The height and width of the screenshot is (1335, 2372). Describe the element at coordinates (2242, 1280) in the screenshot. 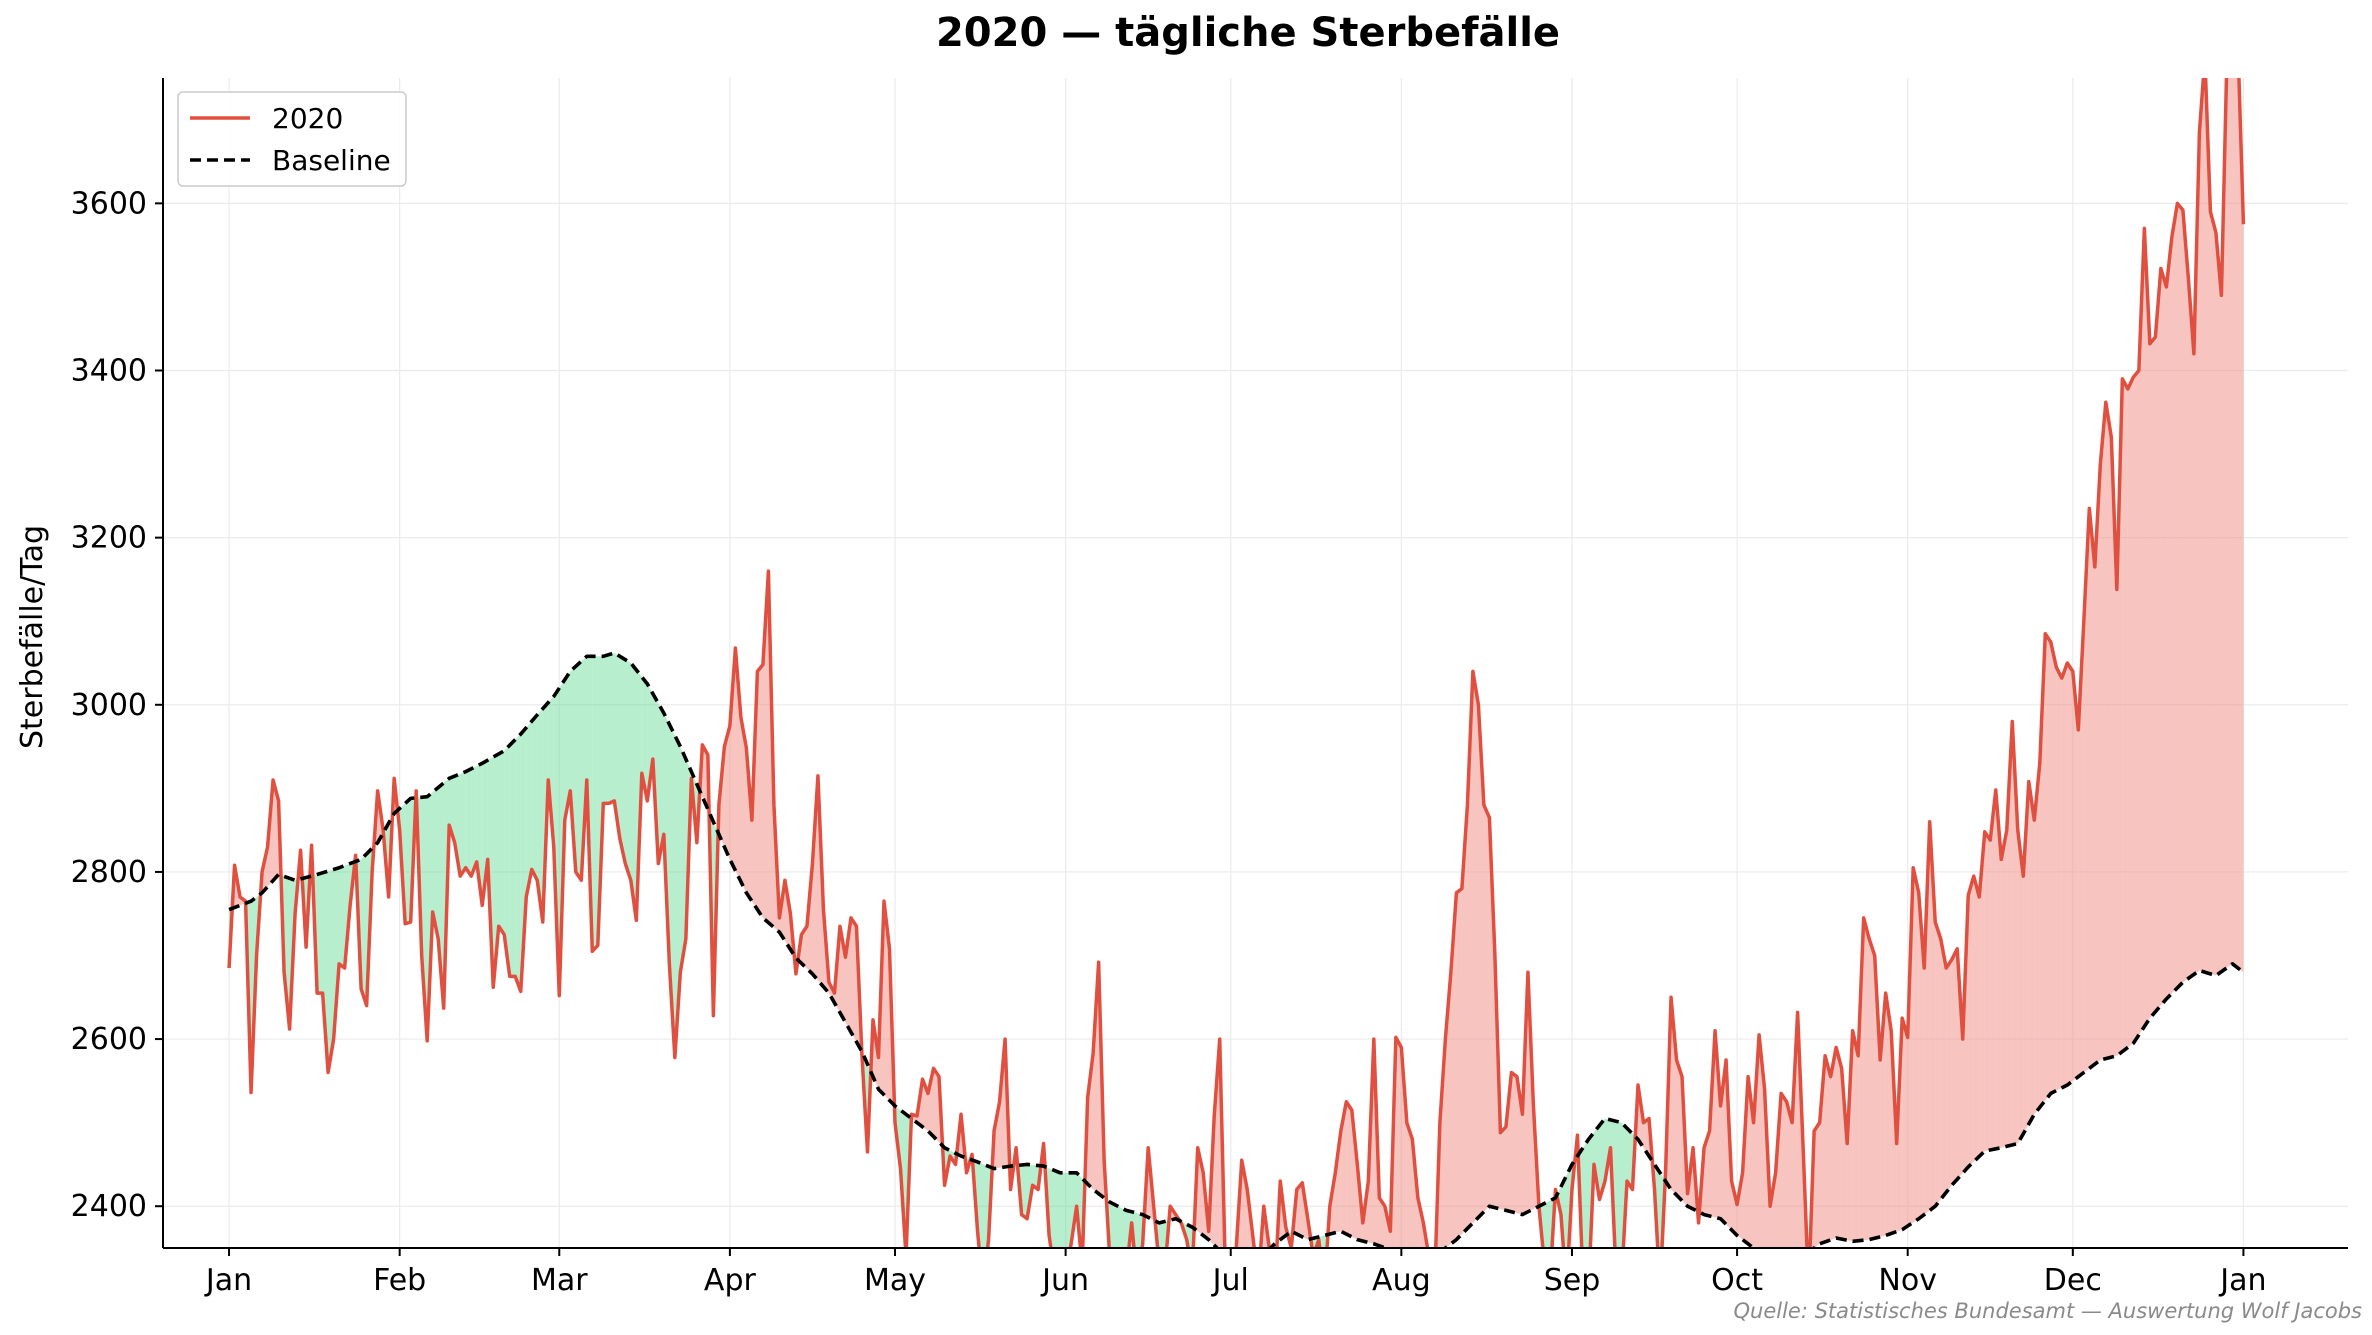

I see `x-tick-label: Jan` at that location.